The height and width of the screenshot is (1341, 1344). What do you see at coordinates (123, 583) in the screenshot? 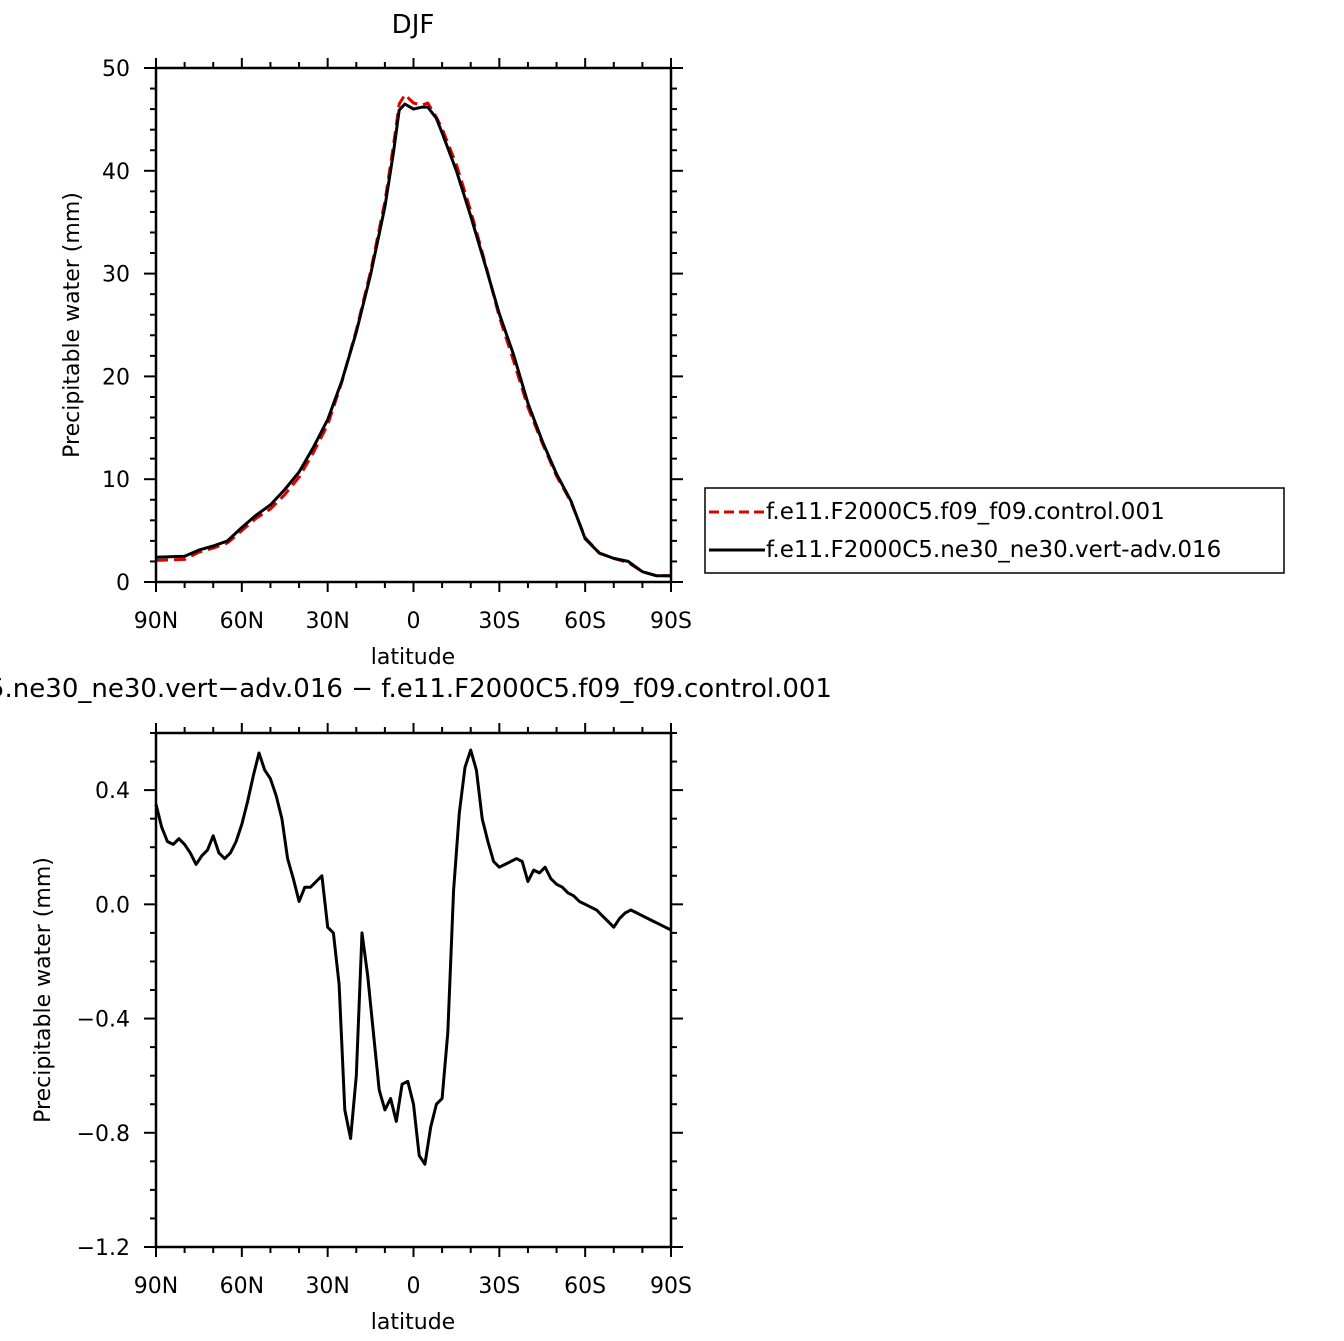
I see `y-tick-label: 0` at bounding box center [123, 583].